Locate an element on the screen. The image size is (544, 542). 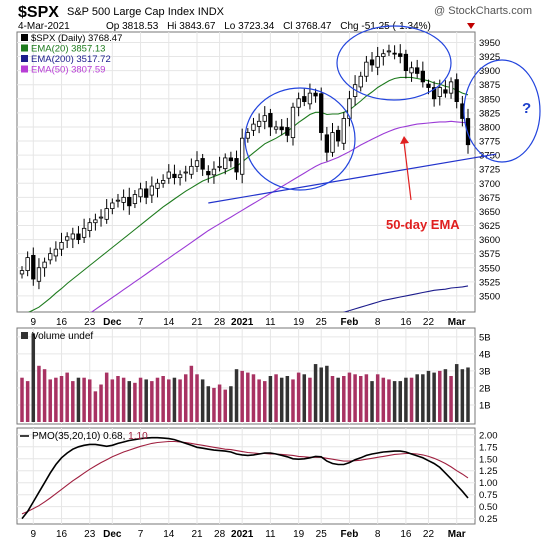
x-tick-label: 9 is located at coordinates (34, 322).